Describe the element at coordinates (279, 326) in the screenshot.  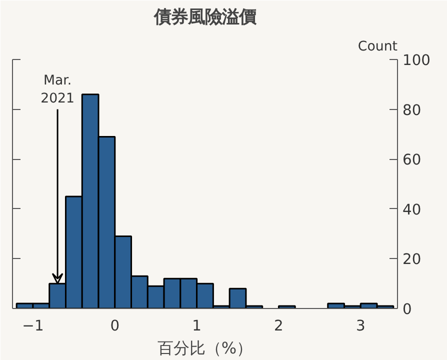
I see `x-tick-label: 2` at that location.